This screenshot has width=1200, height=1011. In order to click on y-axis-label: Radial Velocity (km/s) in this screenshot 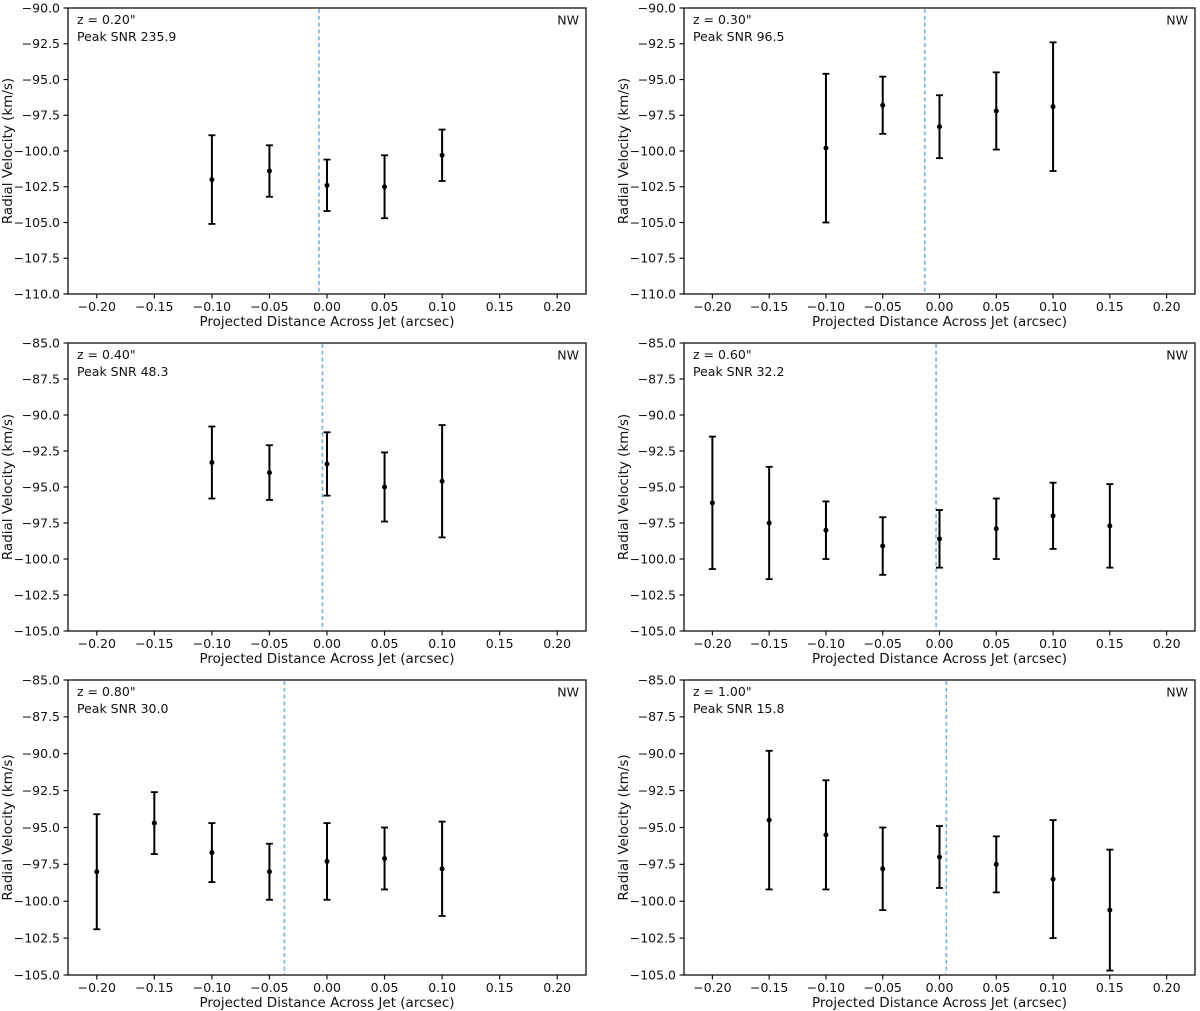, I will do `click(624, 151)`.